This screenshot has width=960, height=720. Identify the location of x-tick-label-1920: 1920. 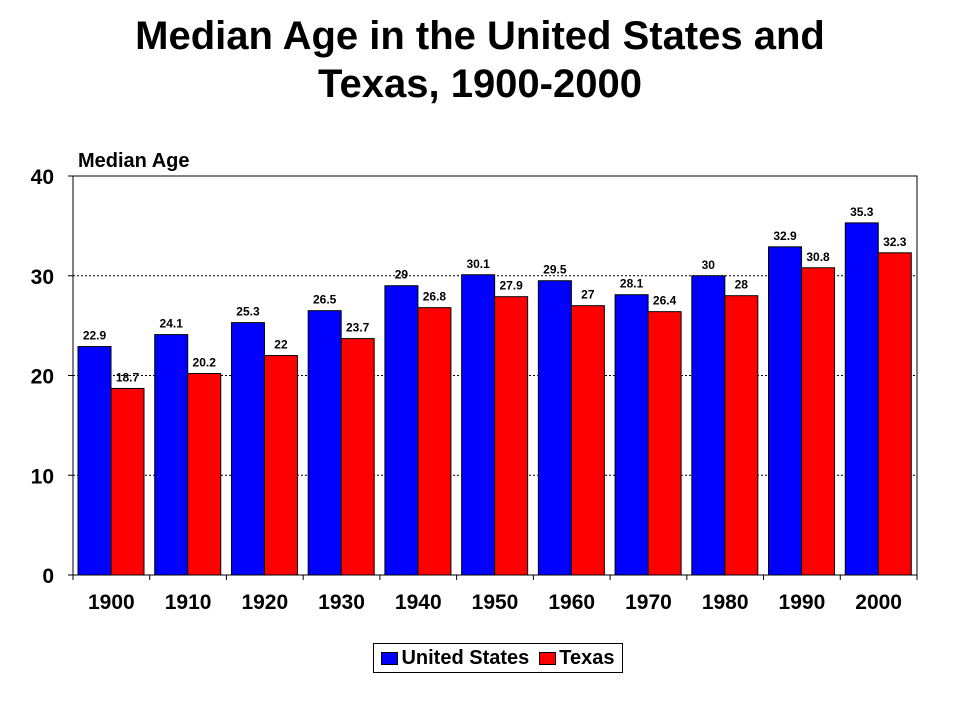
(264, 602).